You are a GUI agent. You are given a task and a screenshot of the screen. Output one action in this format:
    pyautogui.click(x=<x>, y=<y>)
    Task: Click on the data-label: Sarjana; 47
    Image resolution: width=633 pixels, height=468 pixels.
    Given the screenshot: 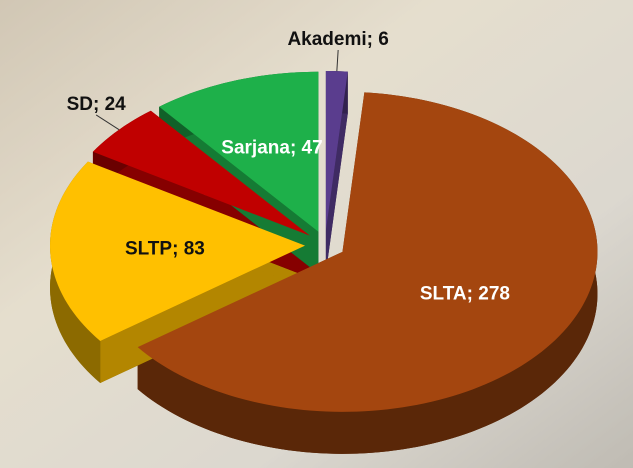 What is the action you would take?
    pyautogui.click(x=271, y=148)
    